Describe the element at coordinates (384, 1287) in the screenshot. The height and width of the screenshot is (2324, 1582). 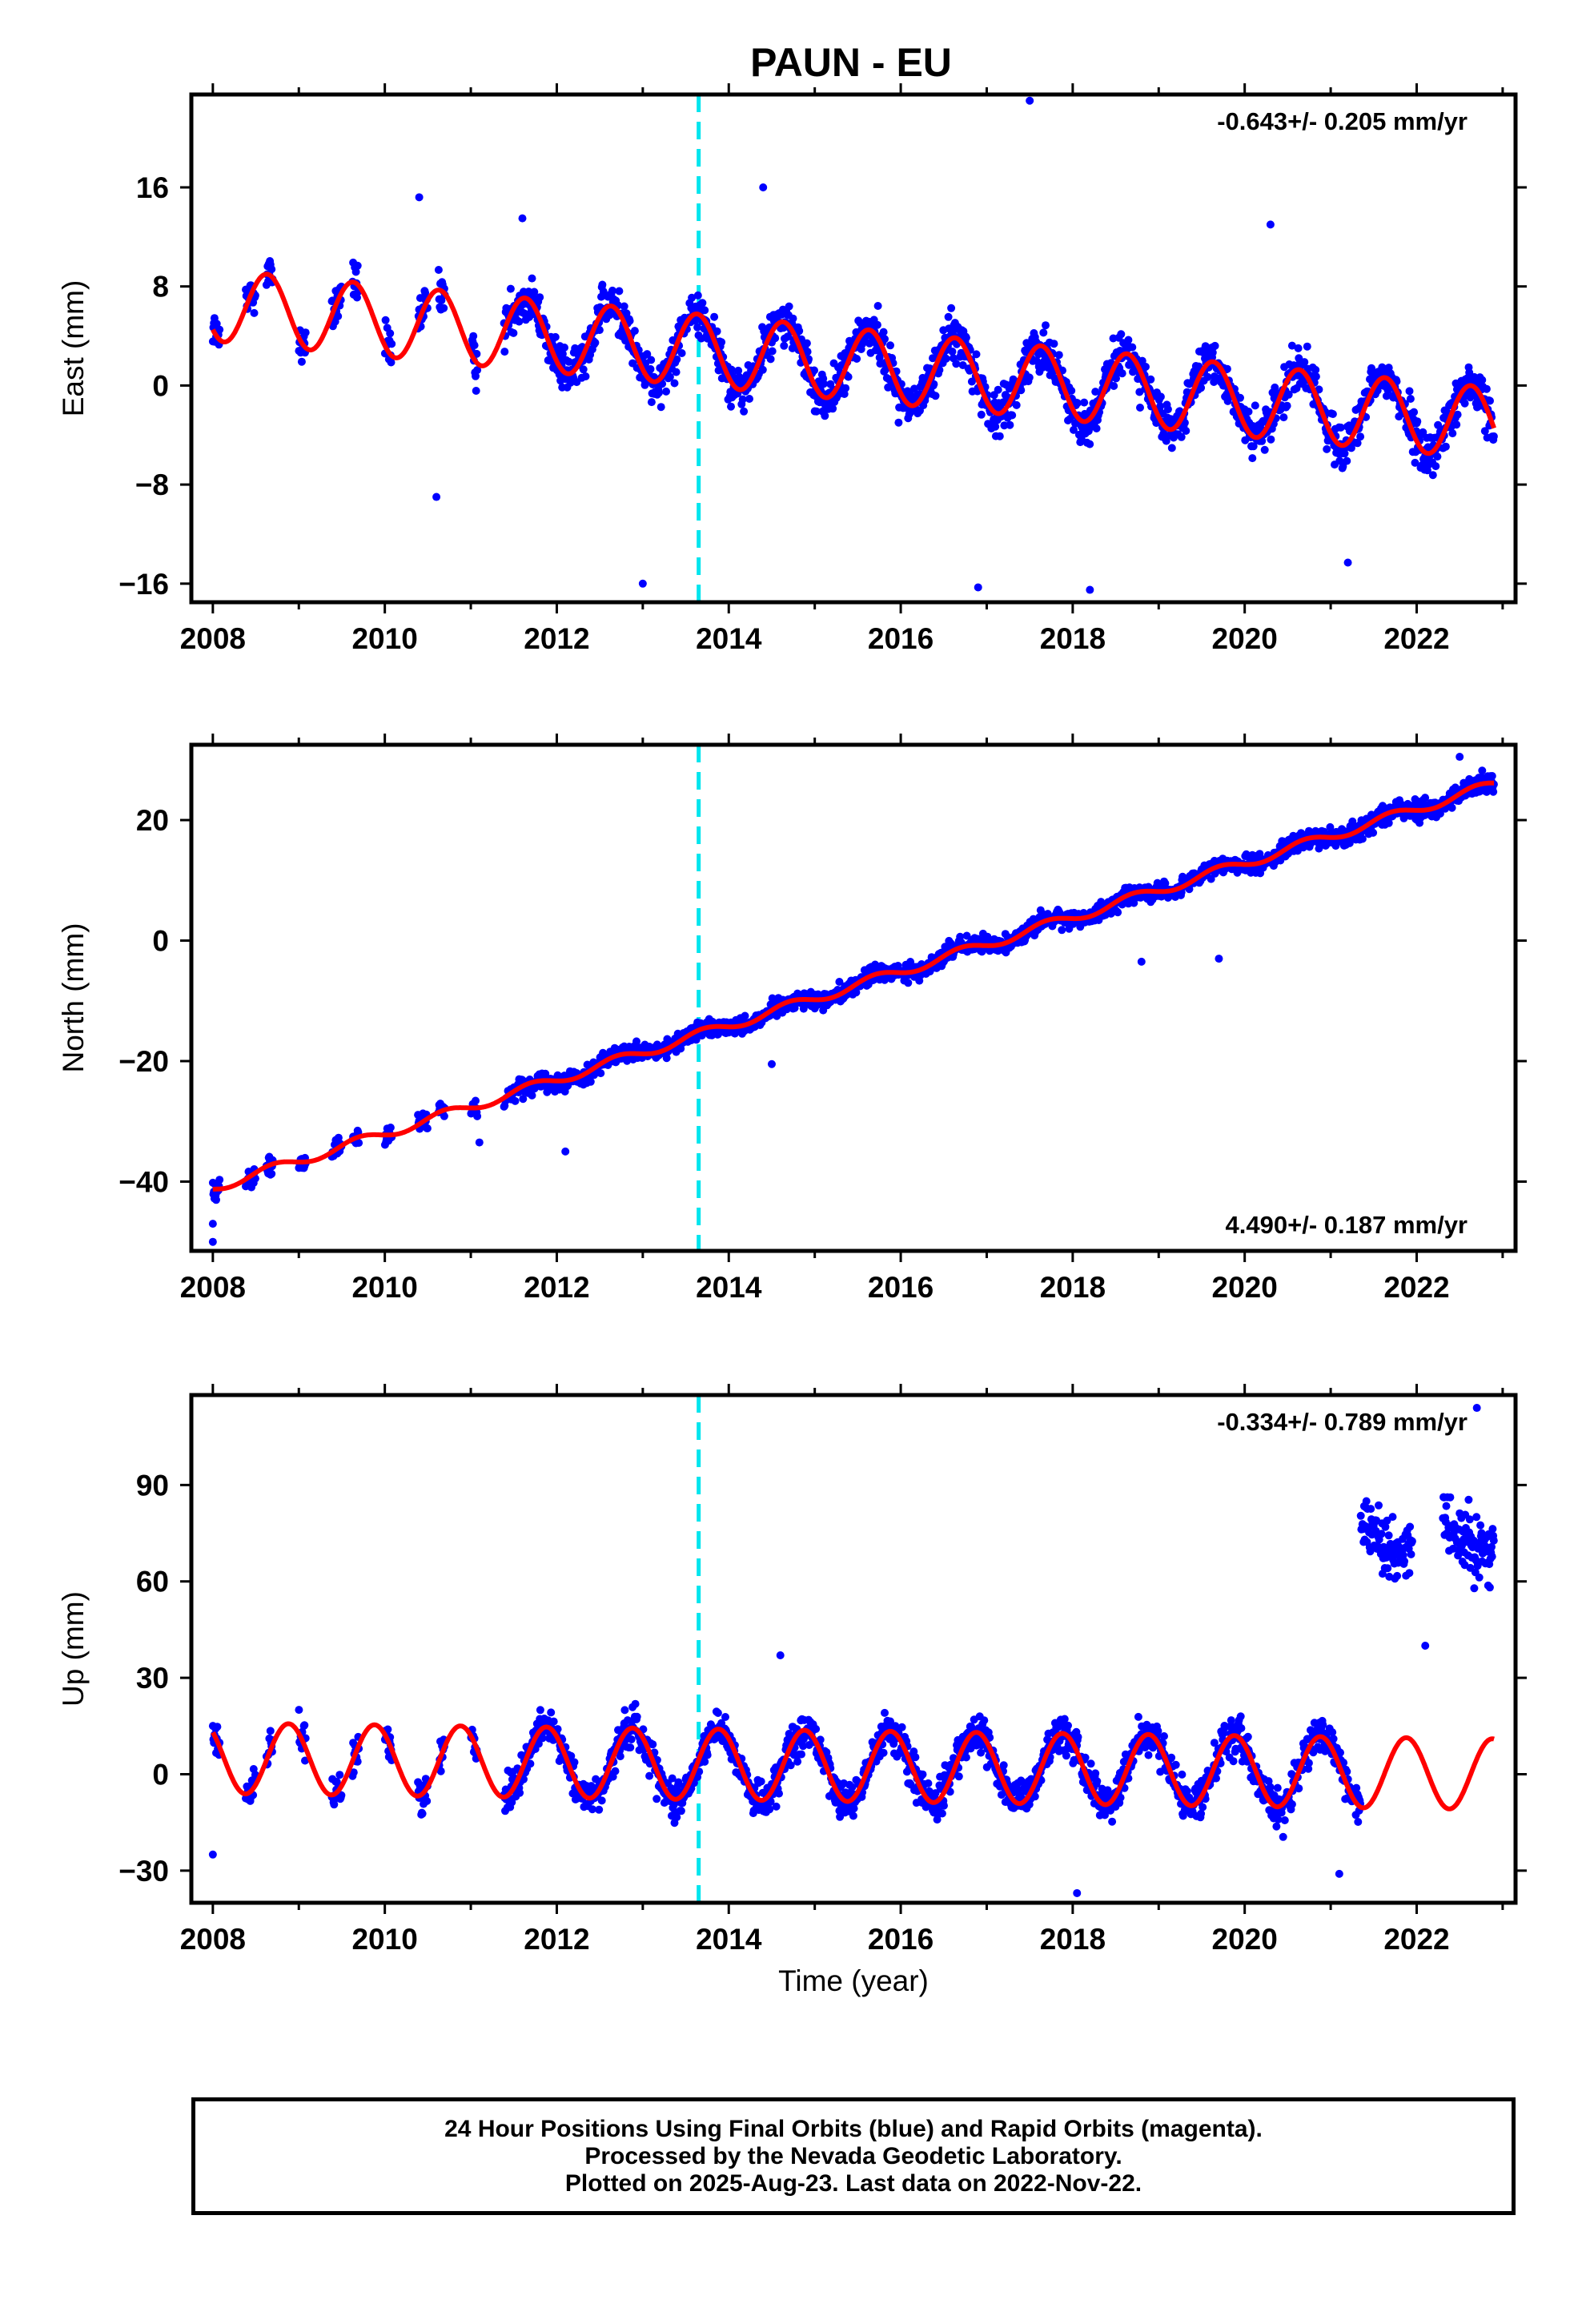
I see `x-tick-label: 2010` at that location.